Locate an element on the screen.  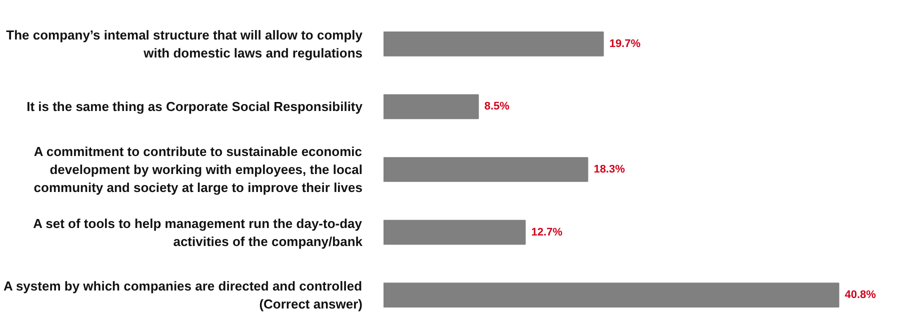
data-label: 12.7% is located at coordinates (547, 232).